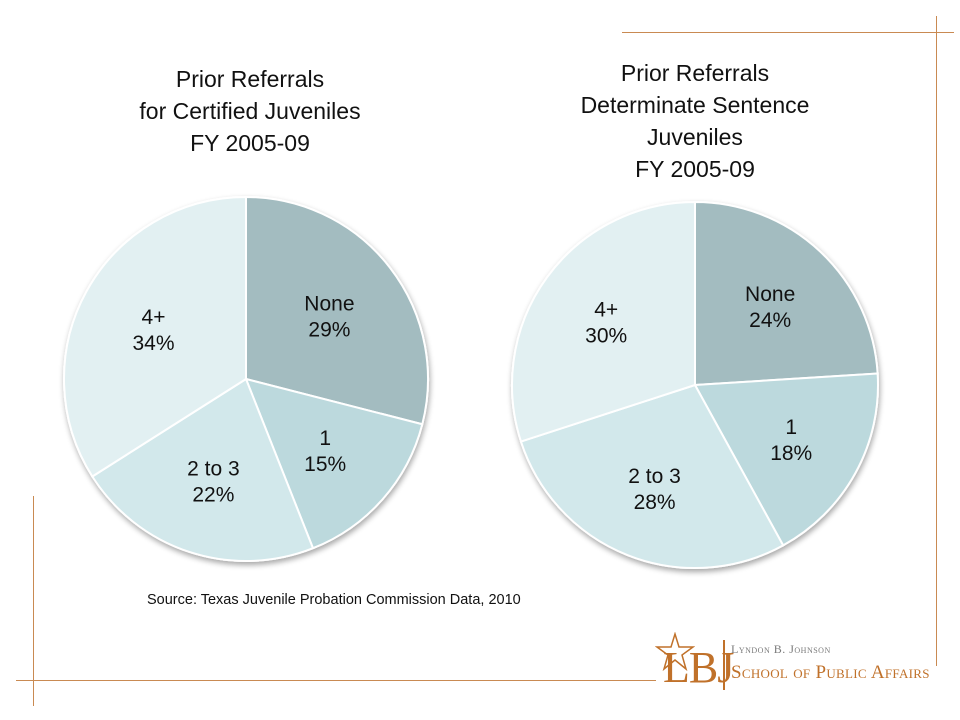 The image size is (960, 720). Describe the element at coordinates (724, 665) in the screenshot. I see `logo-divider` at that location.